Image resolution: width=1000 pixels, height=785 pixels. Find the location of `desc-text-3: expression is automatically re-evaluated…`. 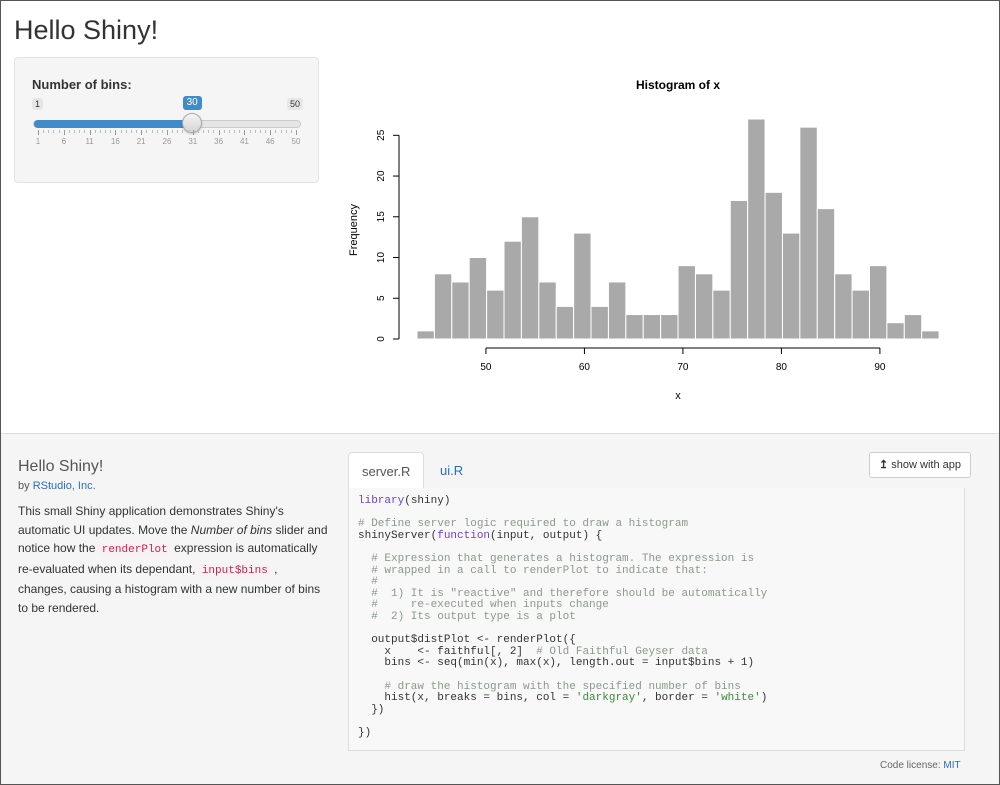

desc-text-3: expression is automatically re-evaluated… is located at coordinates (168, 558).